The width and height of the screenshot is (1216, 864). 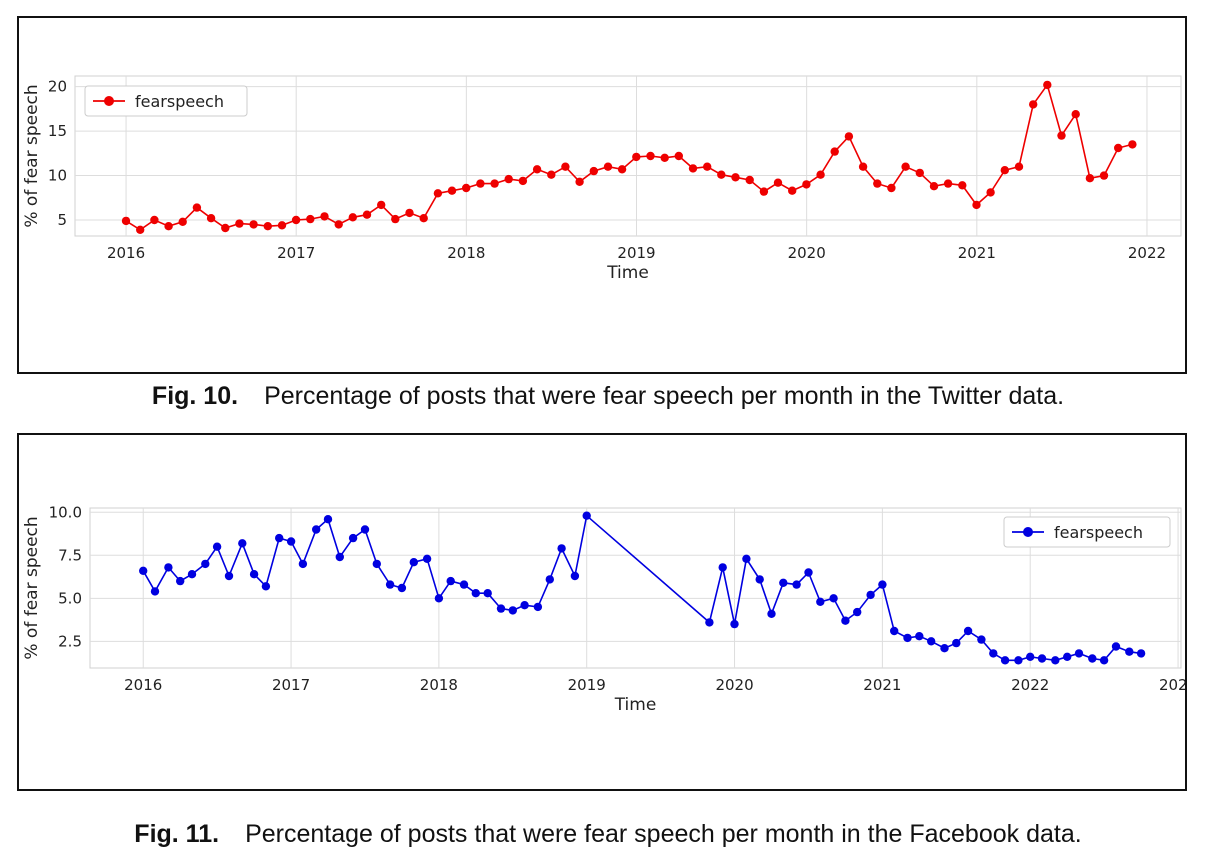 What do you see at coordinates (466, 253) in the screenshot?
I see `fig10-x-tick-label: 2018` at bounding box center [466, 253].